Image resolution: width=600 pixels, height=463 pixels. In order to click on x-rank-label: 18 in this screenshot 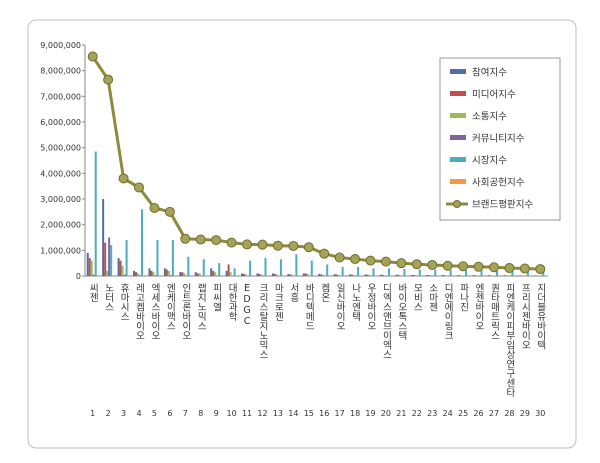, I will do `click(355, 413)`.